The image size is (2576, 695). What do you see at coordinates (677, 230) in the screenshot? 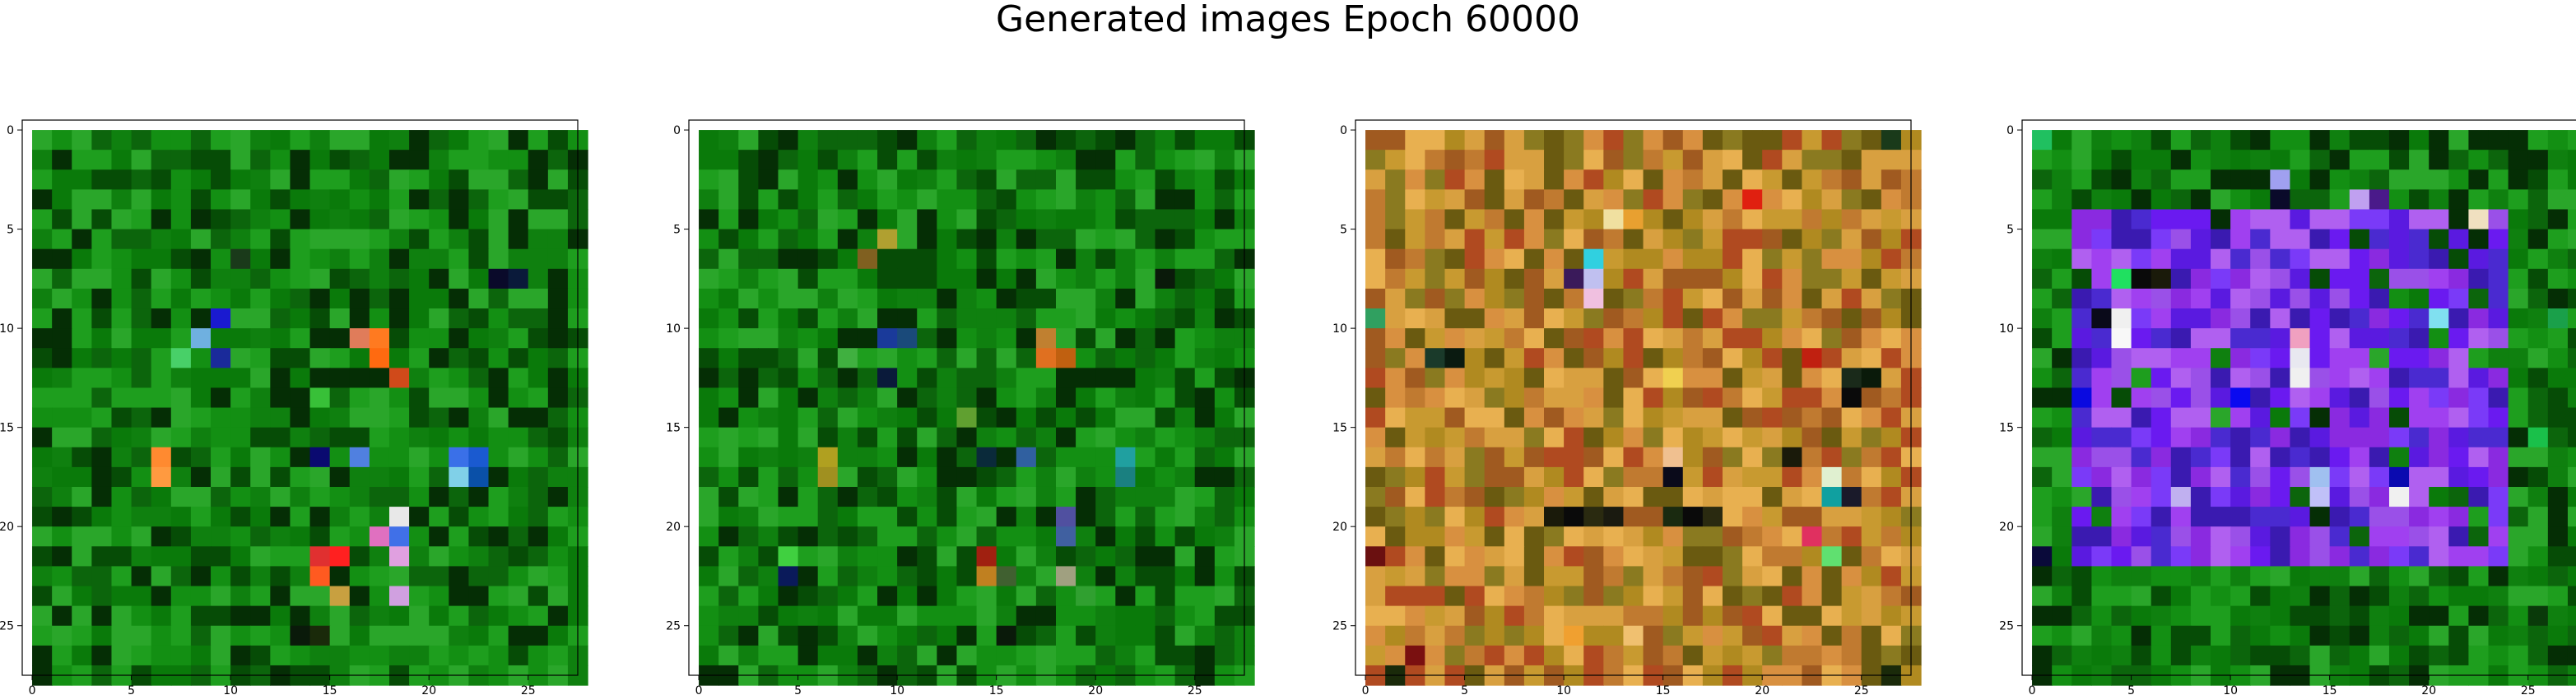
I see `y-tick-label: 5` at bounding box center [677, 230].